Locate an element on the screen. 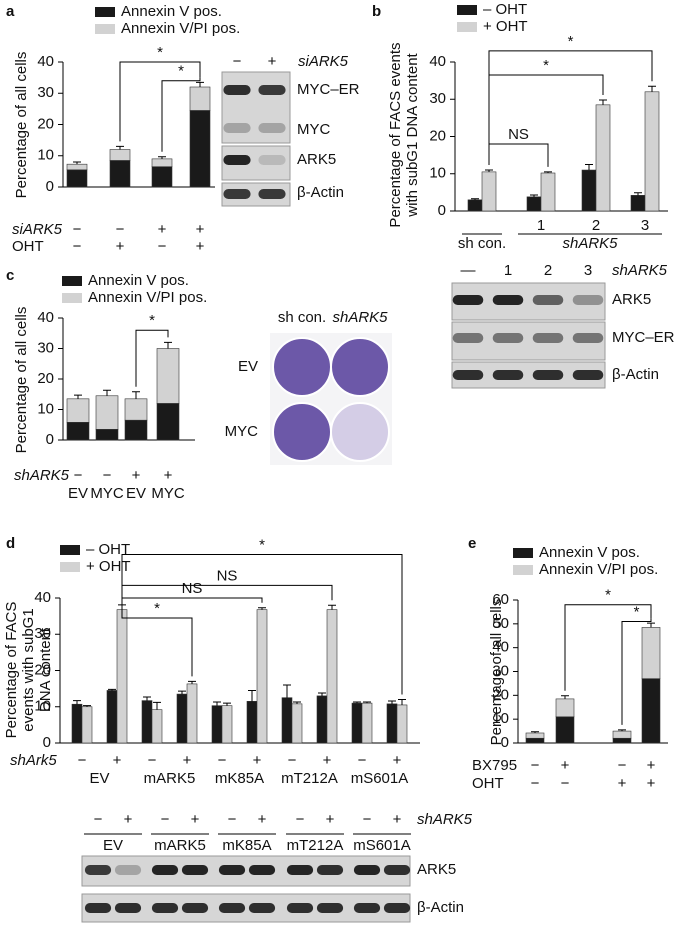  group-label: mARK5 is located at coordinates (170, 778).